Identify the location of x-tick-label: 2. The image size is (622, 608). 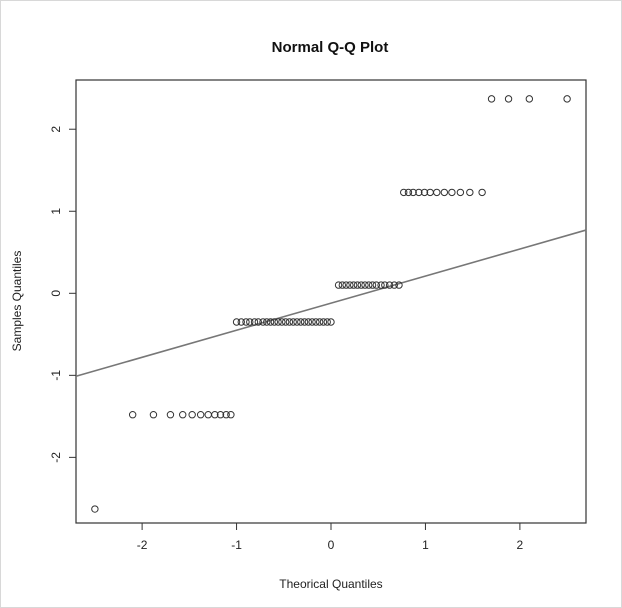
(520, 545).